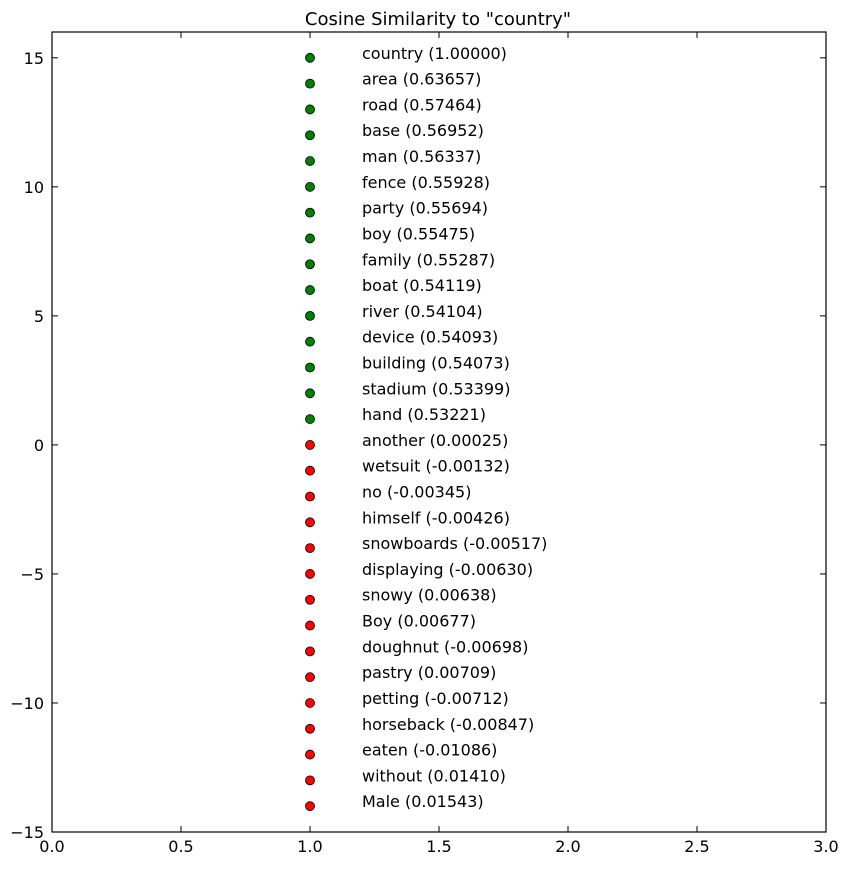  I want to click on point-label: snowy (0.00638), so click(429, 595).